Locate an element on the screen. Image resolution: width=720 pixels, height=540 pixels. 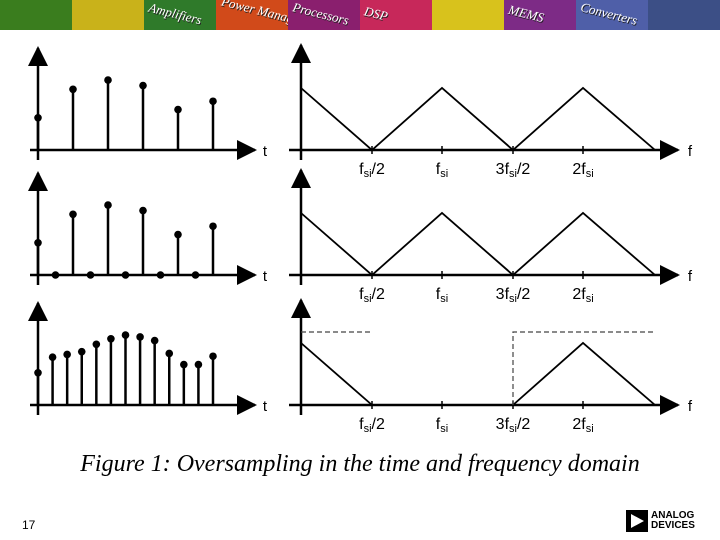
page-number: 17 is located at coordinates (29, 525).